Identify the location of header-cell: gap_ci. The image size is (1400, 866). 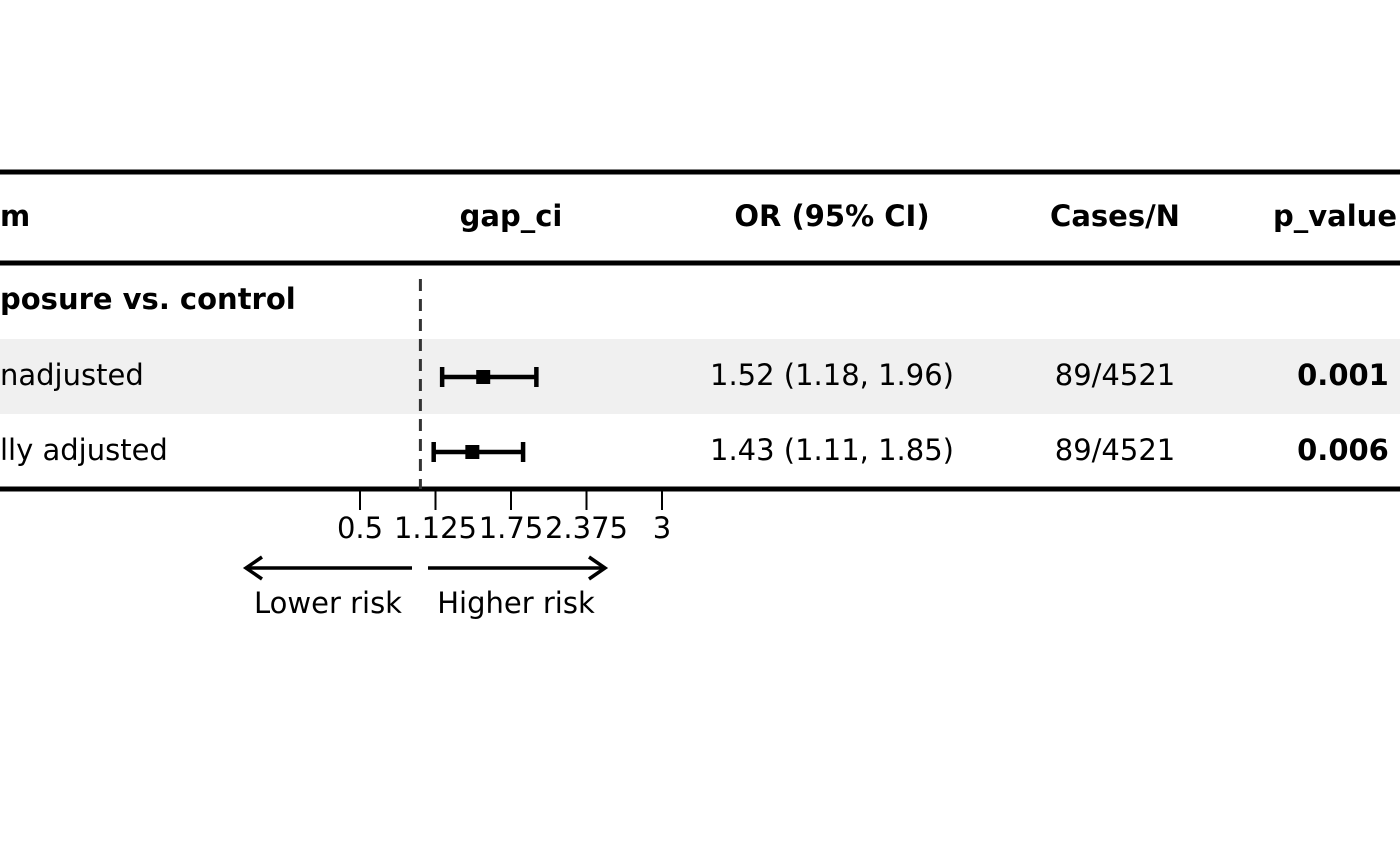
(511, 216).